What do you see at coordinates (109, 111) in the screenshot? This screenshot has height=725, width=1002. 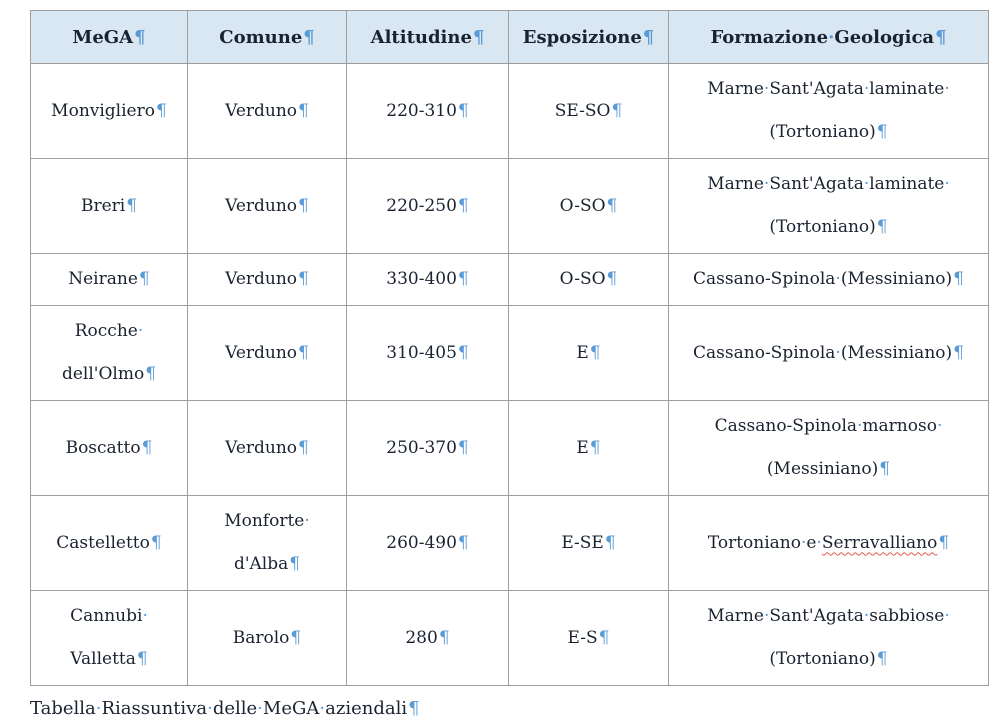 I see `cell-mega: Monvigliero¶` at bounding box center [109, 111].